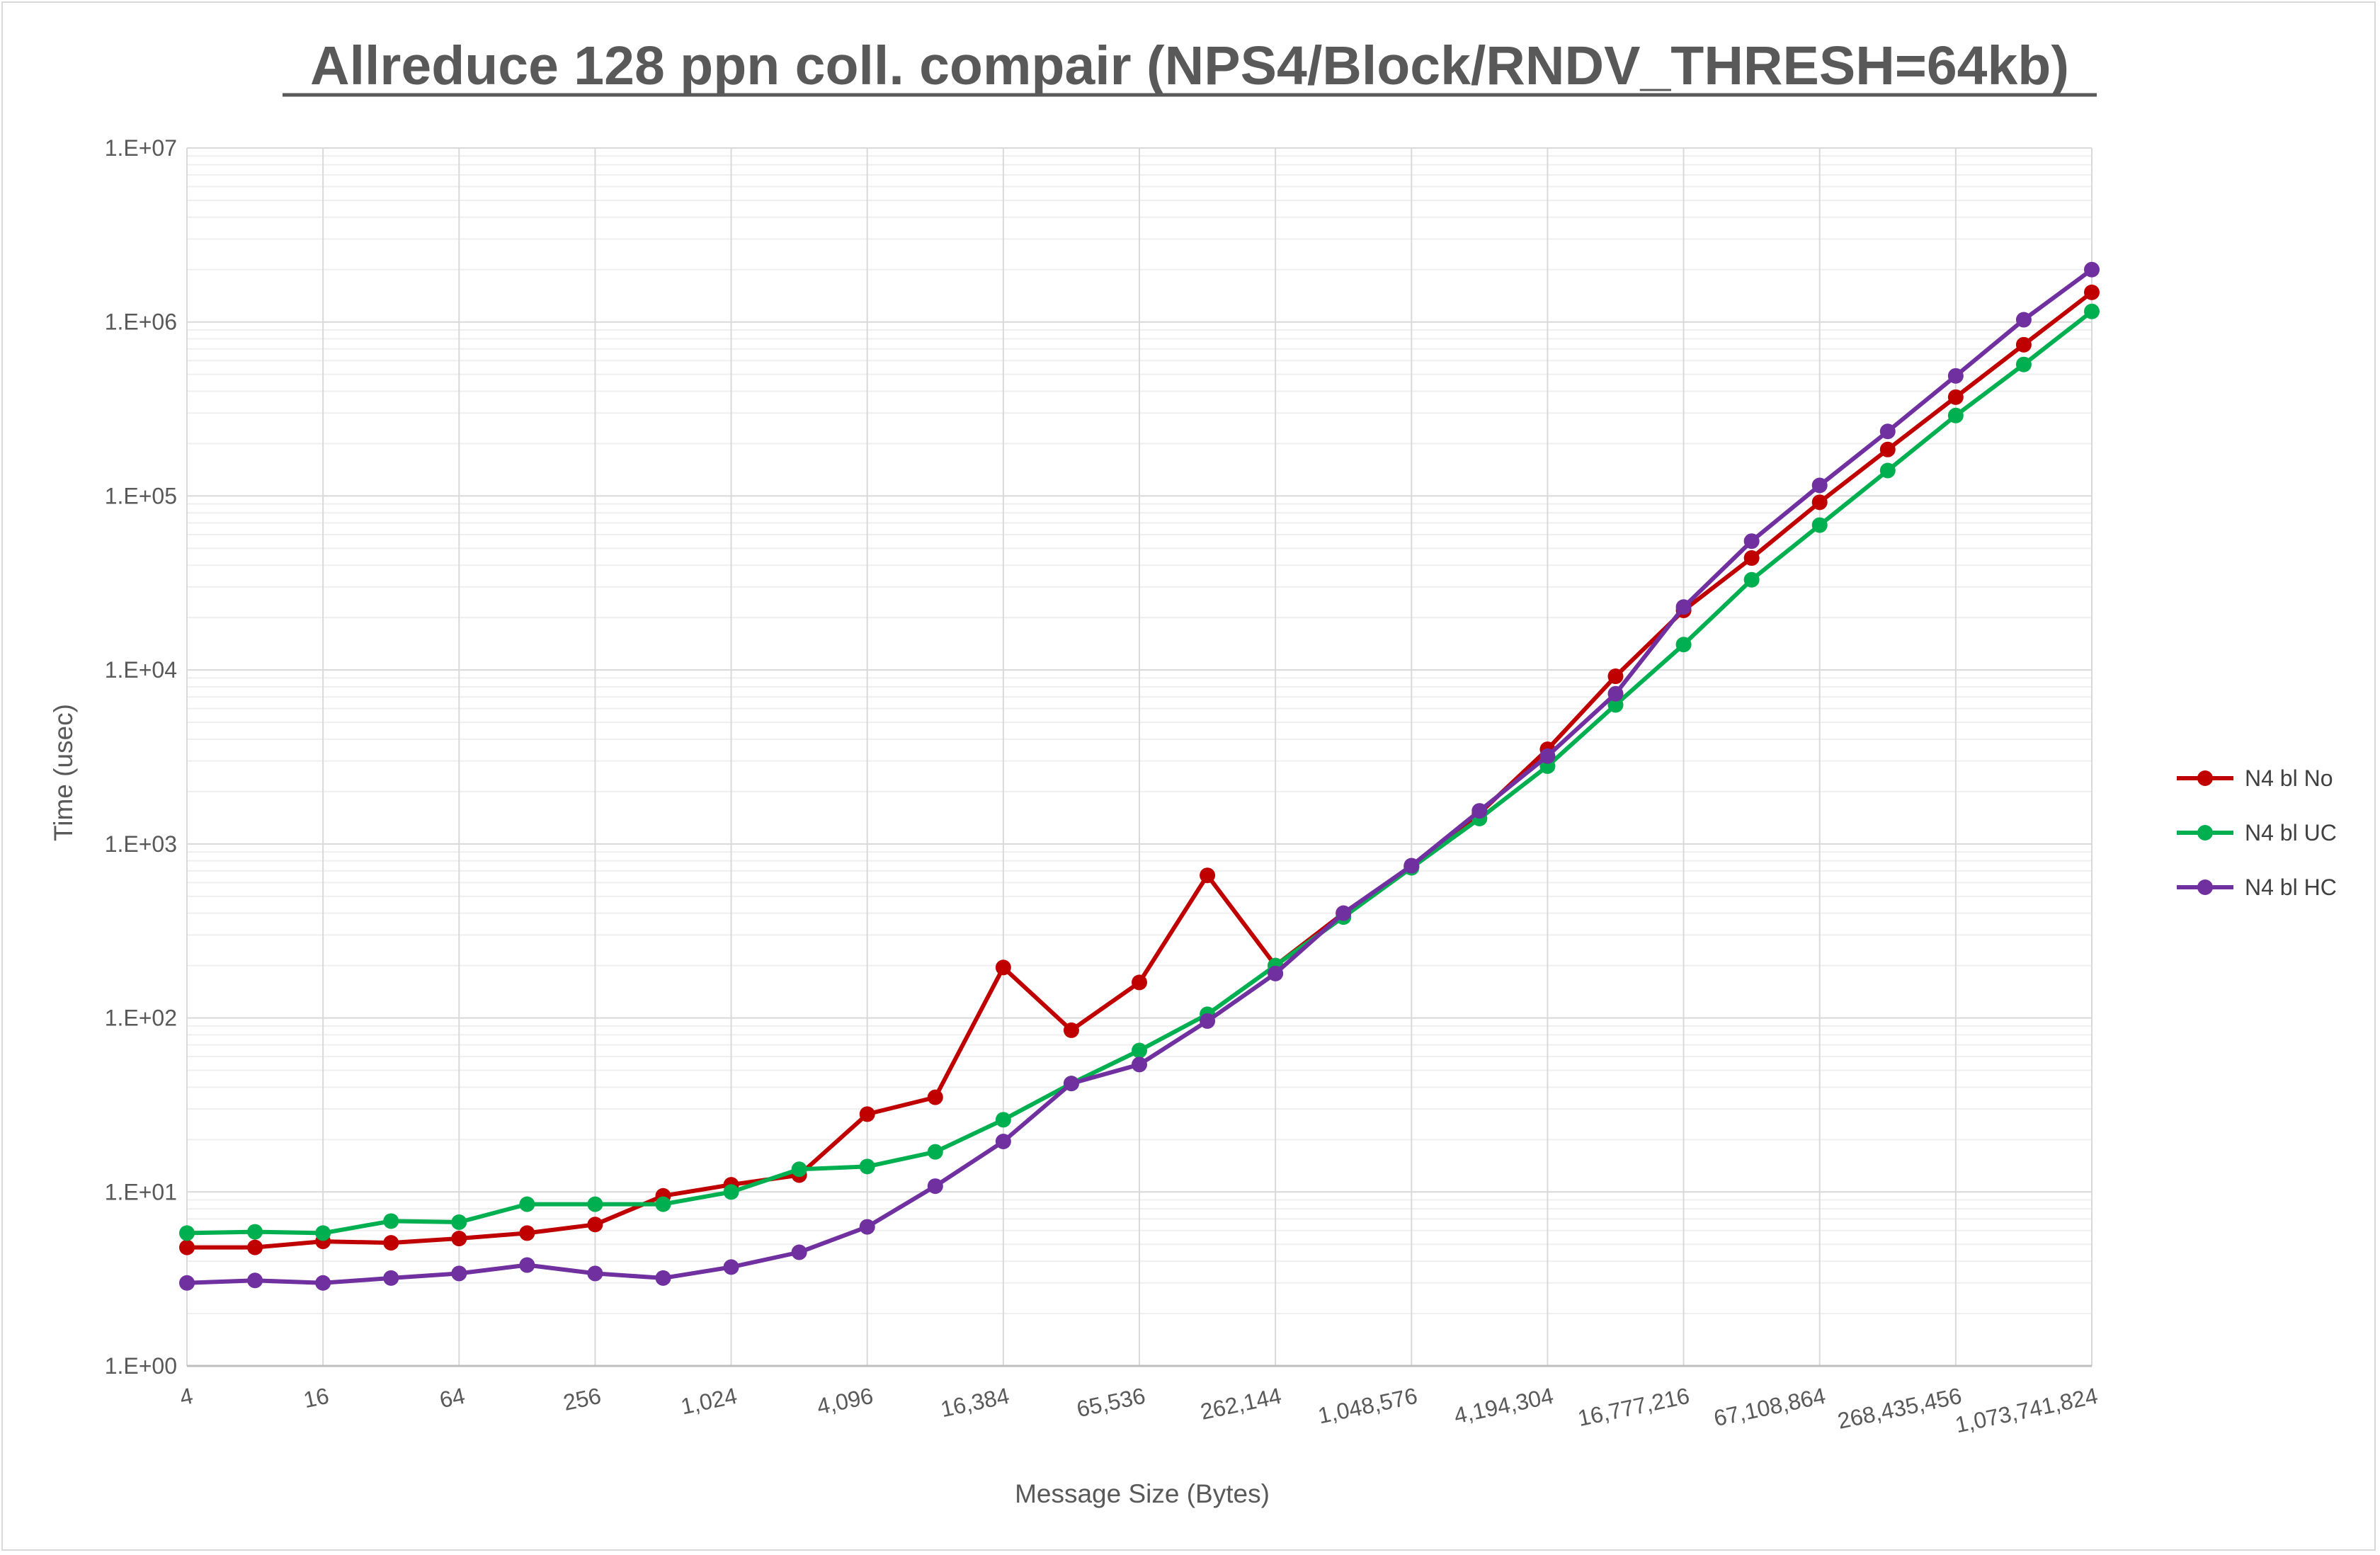  Describe the element at coordinates (1504, 1406) in the screenshot. I see `x-tick-label: 4,194,304` at that location.